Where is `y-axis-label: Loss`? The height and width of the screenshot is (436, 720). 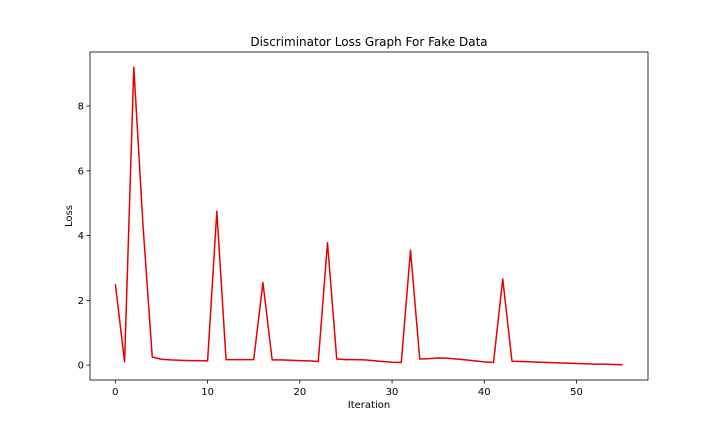 y-axis-label: Loss is located at coordinates (69, 216).